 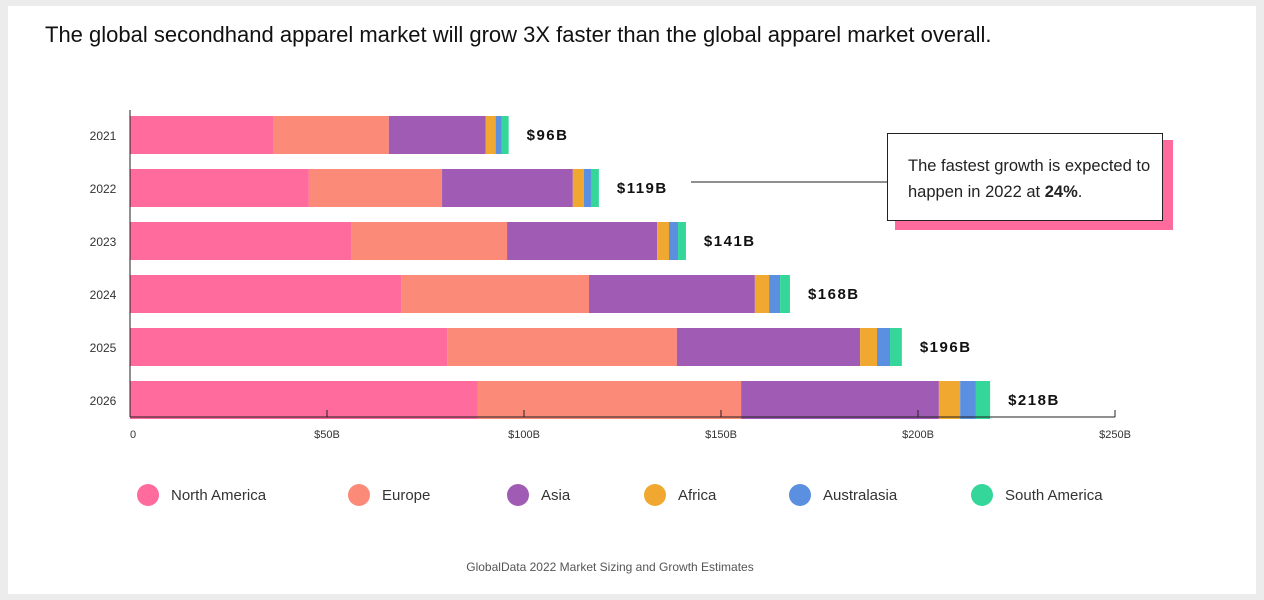 What do you see at coordinates (103, 295) in the screenshot?
I see `year-label: 2024` at bounding box center [103, 295].